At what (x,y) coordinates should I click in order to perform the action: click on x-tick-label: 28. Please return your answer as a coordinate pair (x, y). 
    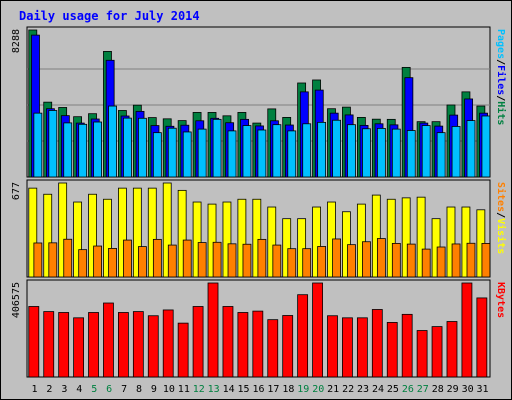
    Looking at the image, I should click on (438, 389).